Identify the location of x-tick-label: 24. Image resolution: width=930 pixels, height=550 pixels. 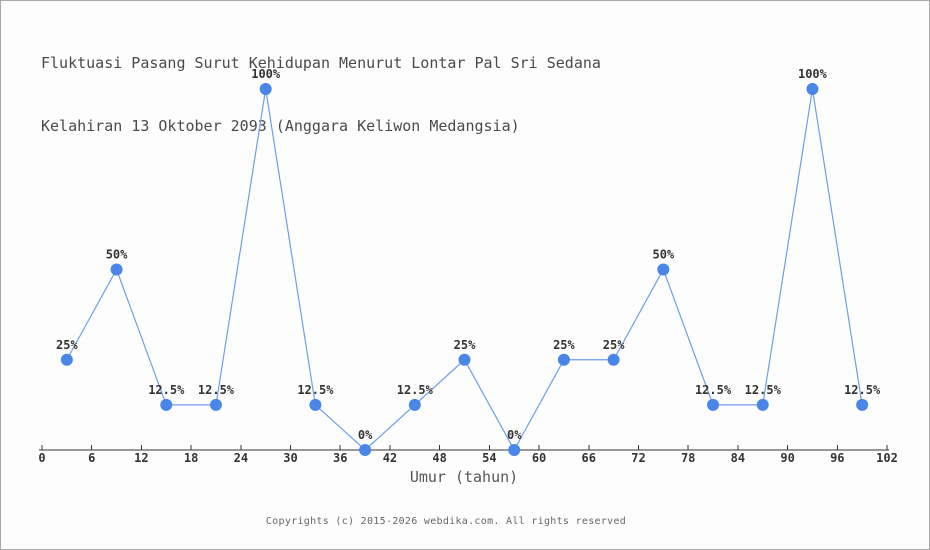
(241, 458).